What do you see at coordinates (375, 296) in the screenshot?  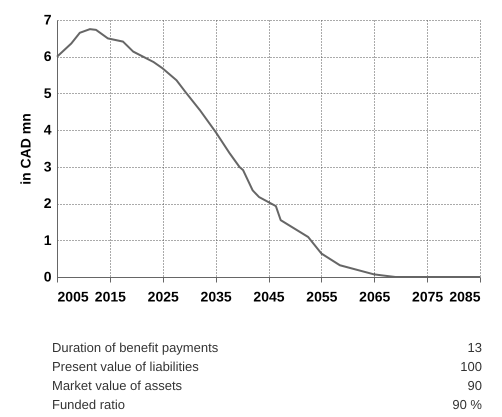 I see `x-tick-label: 2065` at bounding box center [375, 296].